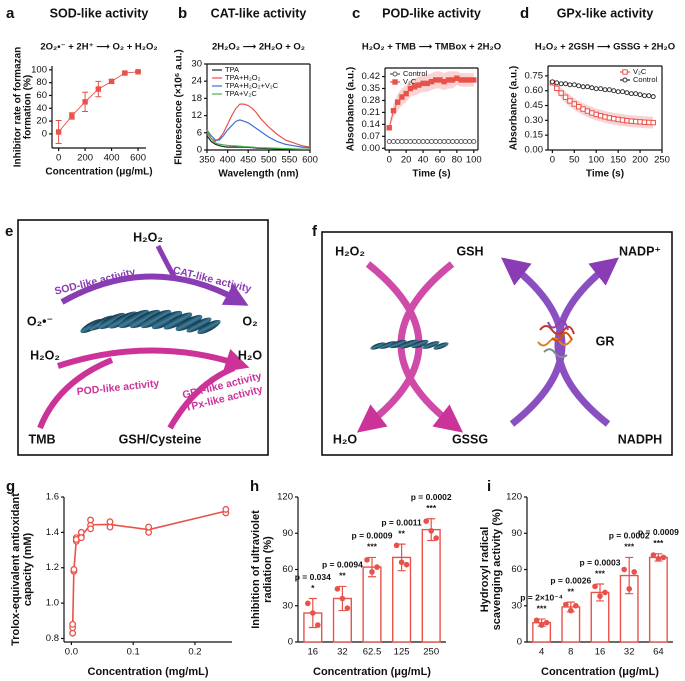 This screenshot has height=681, width=685. I want to click on x-axis-label: Concentration (μg/mL), so click(98, 172).